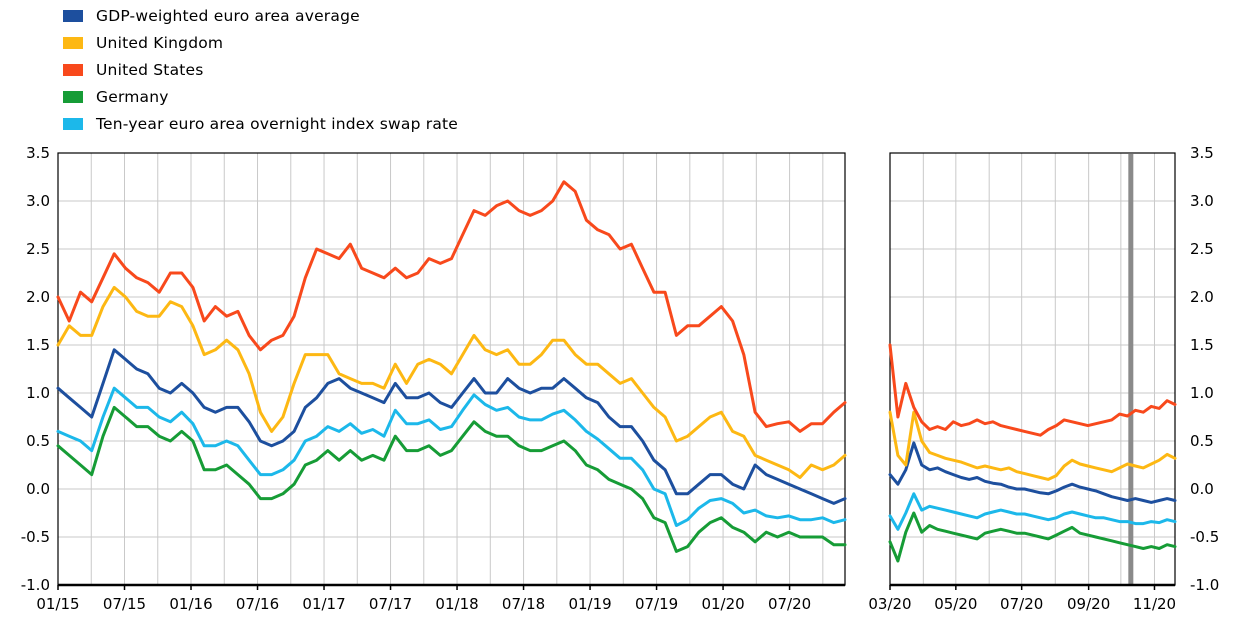 The height and width of the screenshot is (629, 1240). What do you see at coordinates (722, 604) in the screenshot?
I see `x-tick-label: 01/20` at bounding box center [722, 604].